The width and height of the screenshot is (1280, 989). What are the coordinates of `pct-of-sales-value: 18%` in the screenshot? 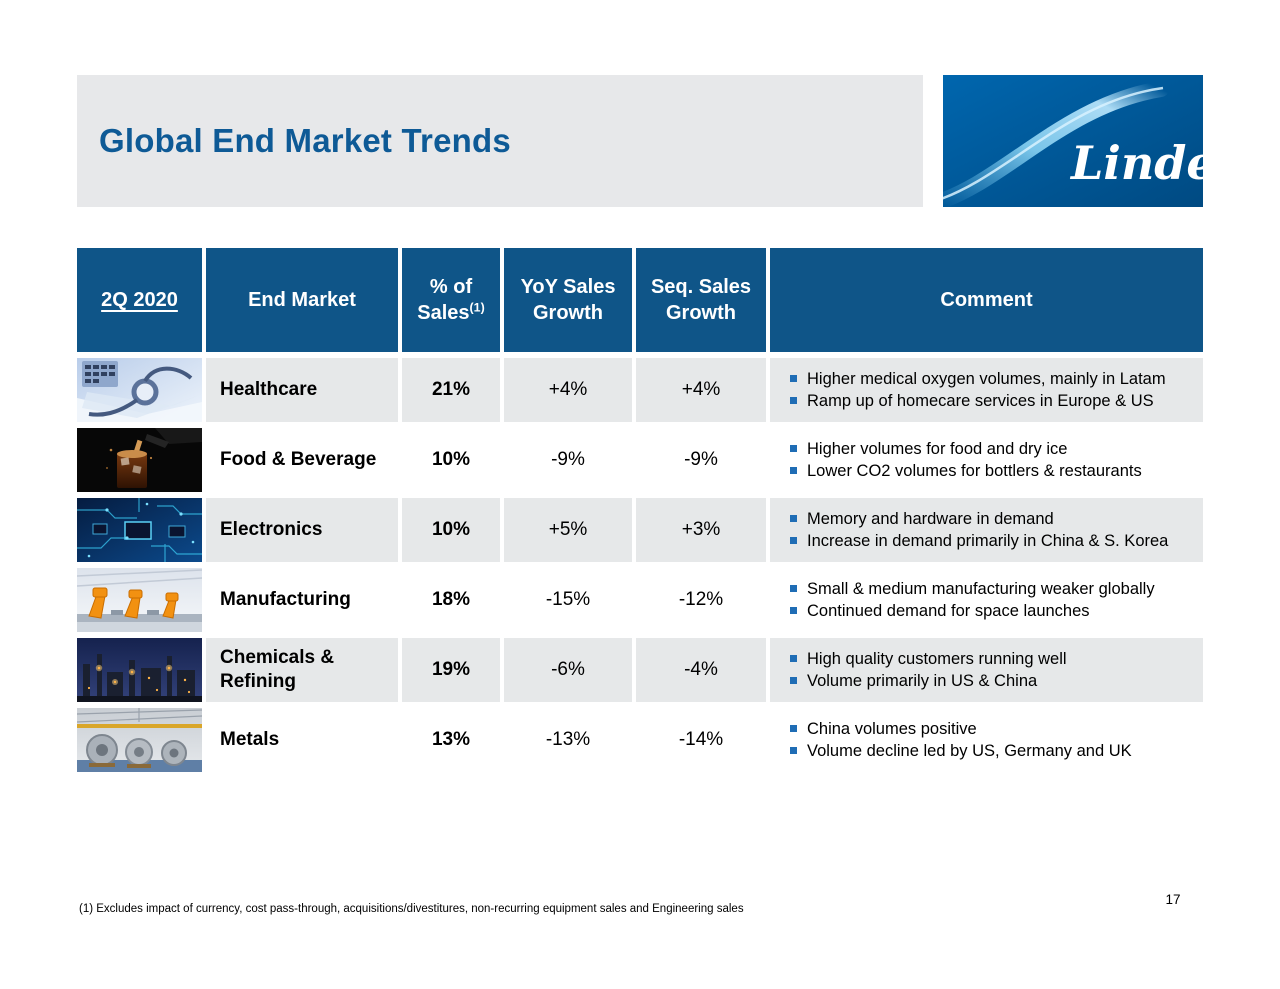 It's located at (451, 600).